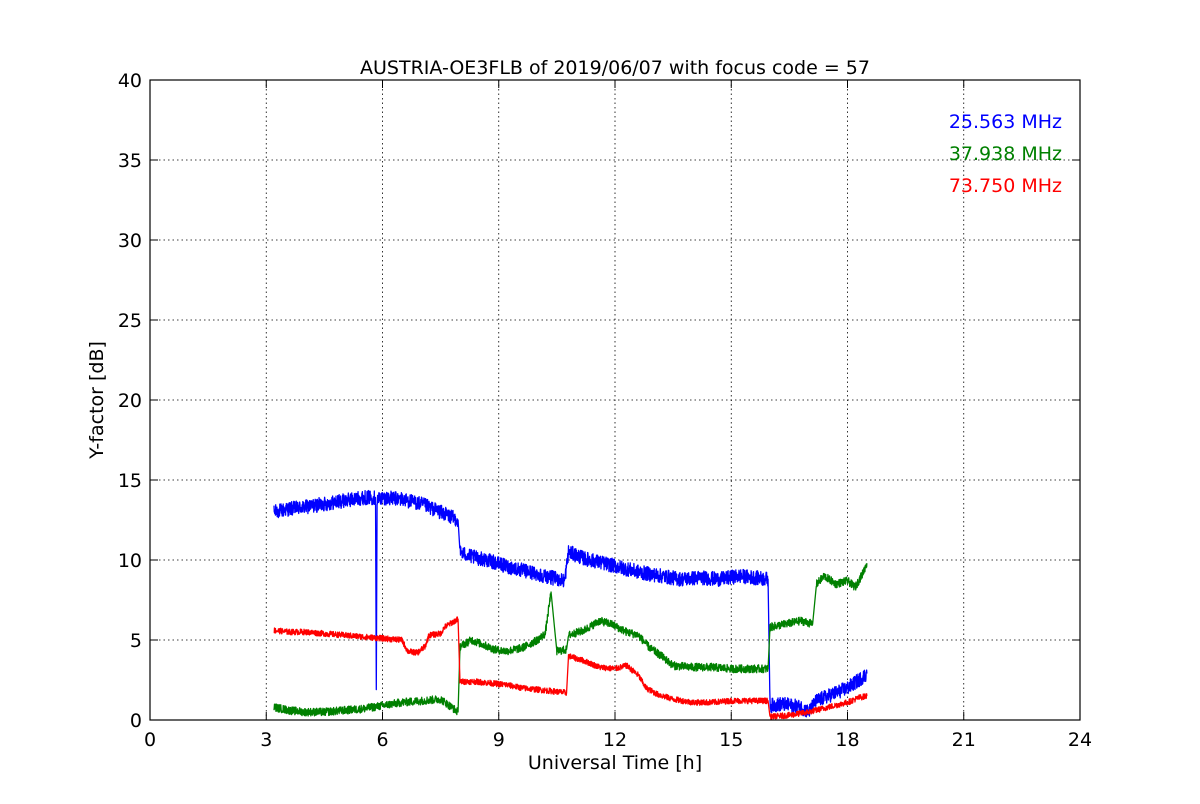 Image resolution: width=1200 pixels, height=804 pixels. Describe the element at coordinates (615, 763) in the screenshot. I see `x-axis-label: Universal Time [h]` at that location.